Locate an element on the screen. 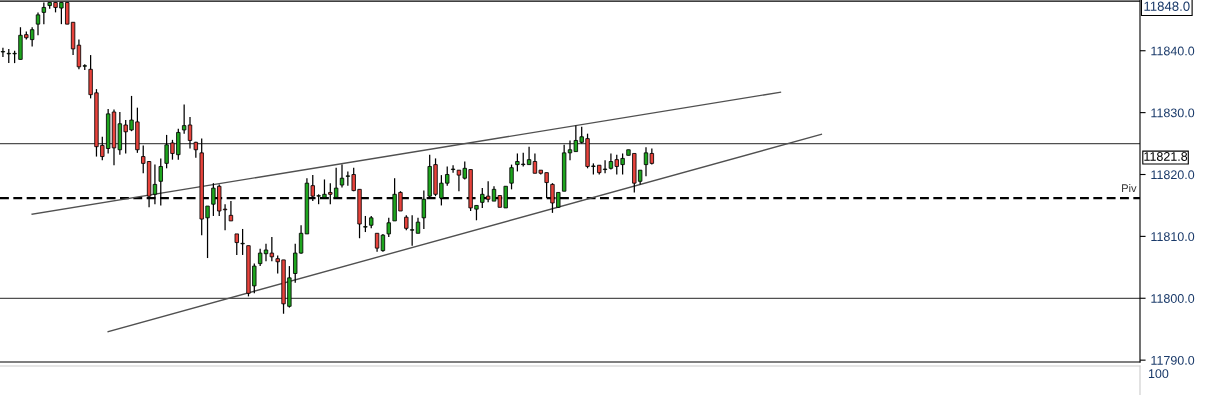  ref-line-label: Piv is located at coordinates (1129, 187).